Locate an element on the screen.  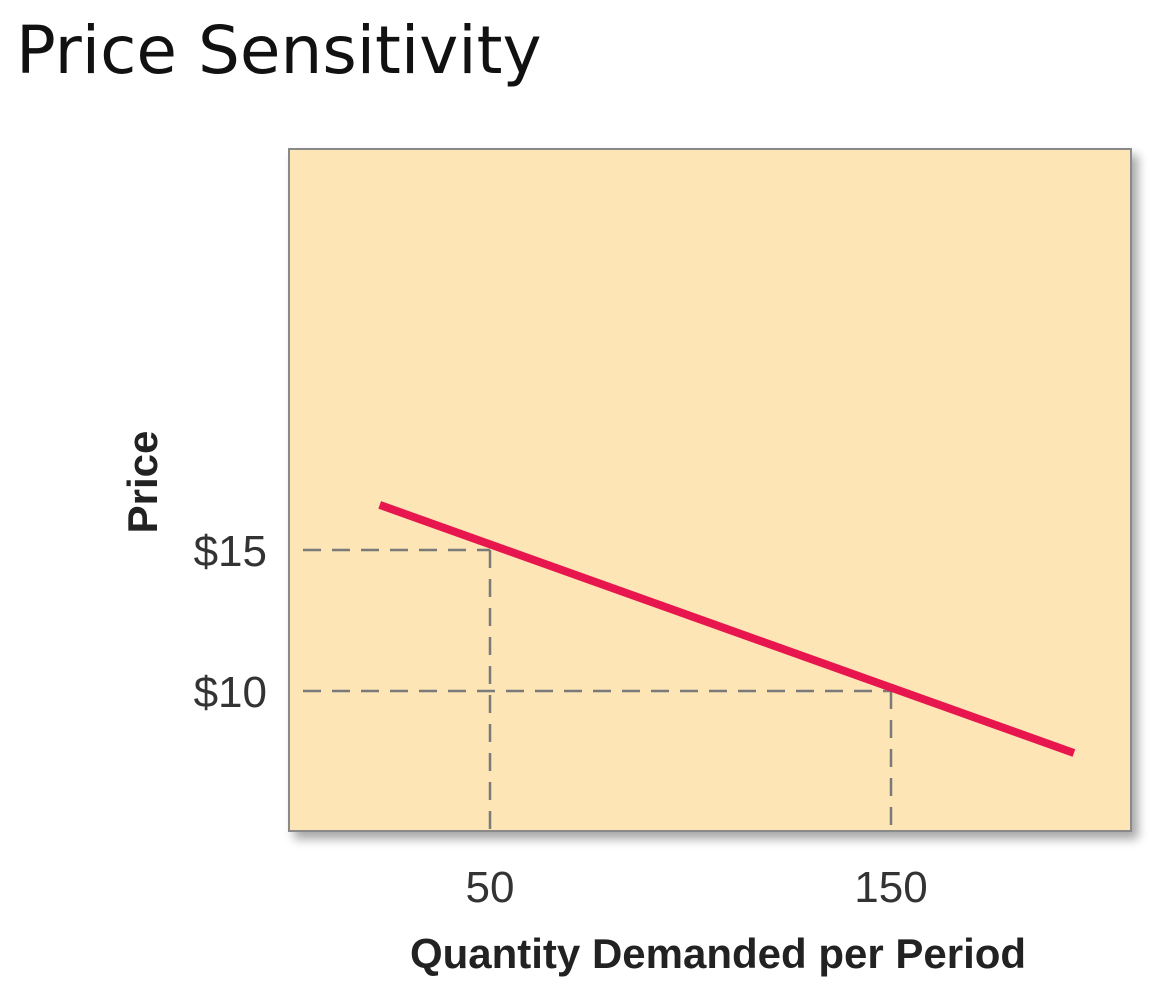
x-tick-label-50: 50 is located at coordinates (490, 887).